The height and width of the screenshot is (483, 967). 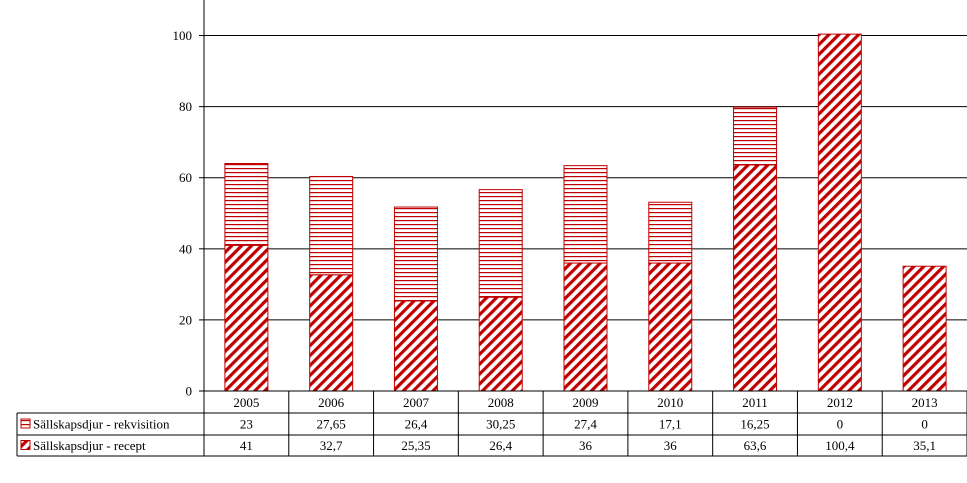 What do you see at coordinates (246, 402) in the screenshot?
I see `x-tick-label: 2005` at bounding box center [246, 402].